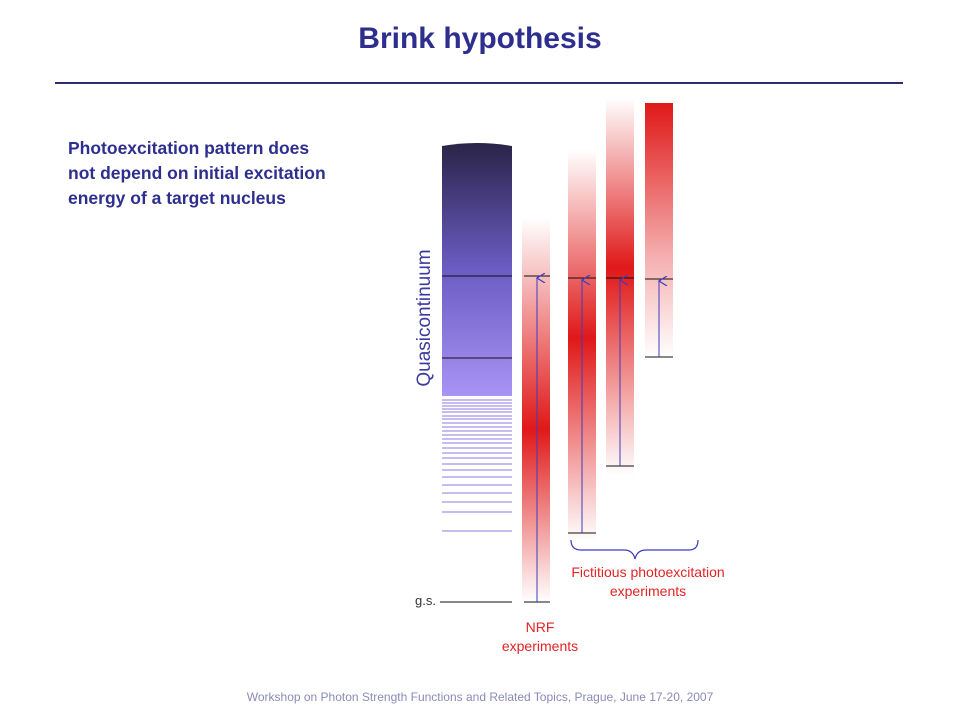 The height and width of the screenshot is (720, 960). What do you see at coordinates (648, 572) in the screenshot?
I see `fictitious-label-line-1: Fictitious photoexcitation` at bounding box center [648, 572].